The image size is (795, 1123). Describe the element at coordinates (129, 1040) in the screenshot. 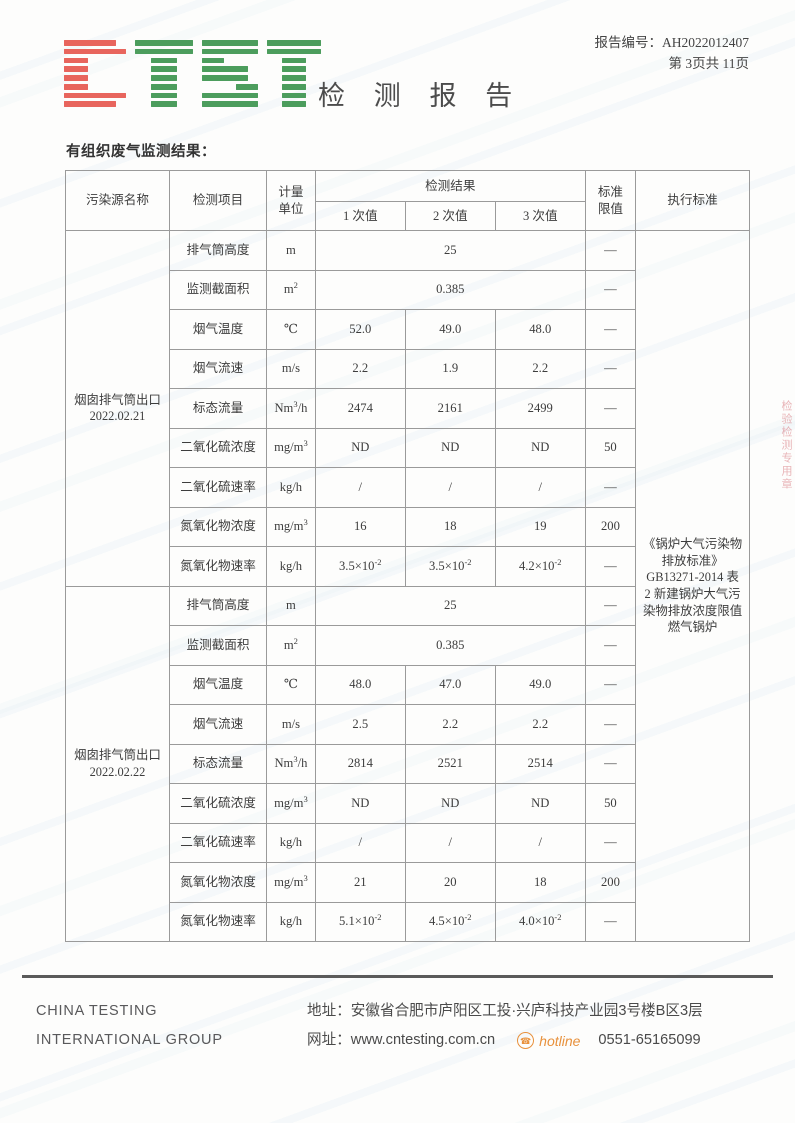

I see `brand-line-2: INTERNATIONAL GROUP` at that location.